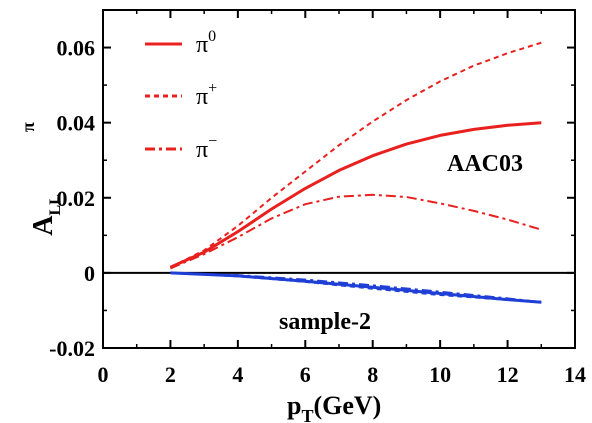  What do you see at coordinates (342, 374) in the screenshot?
I see `x-tick-labels: 0 2 4 6 8 10 12 14` at bounding box center [342, 374].